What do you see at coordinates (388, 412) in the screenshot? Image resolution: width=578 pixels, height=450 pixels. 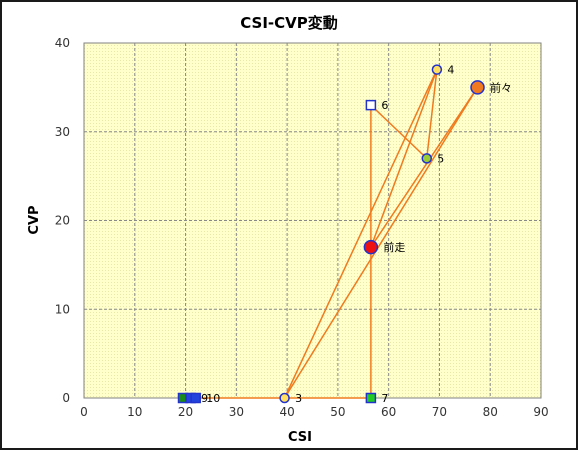 I see `x-tick-label: 60` at bounding box center [388, 412].